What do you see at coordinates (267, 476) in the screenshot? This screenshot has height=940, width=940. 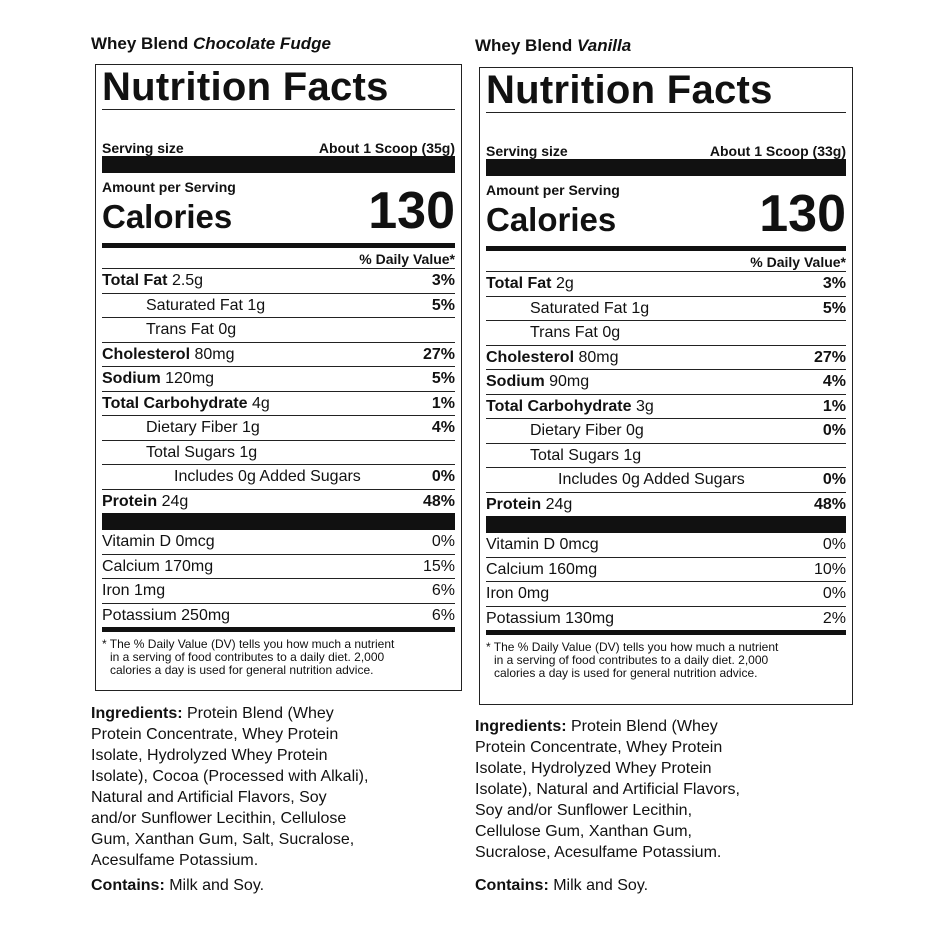 I see `nutrient-name: Includes 0g Added Sugars` at bounding box center [267, 476].